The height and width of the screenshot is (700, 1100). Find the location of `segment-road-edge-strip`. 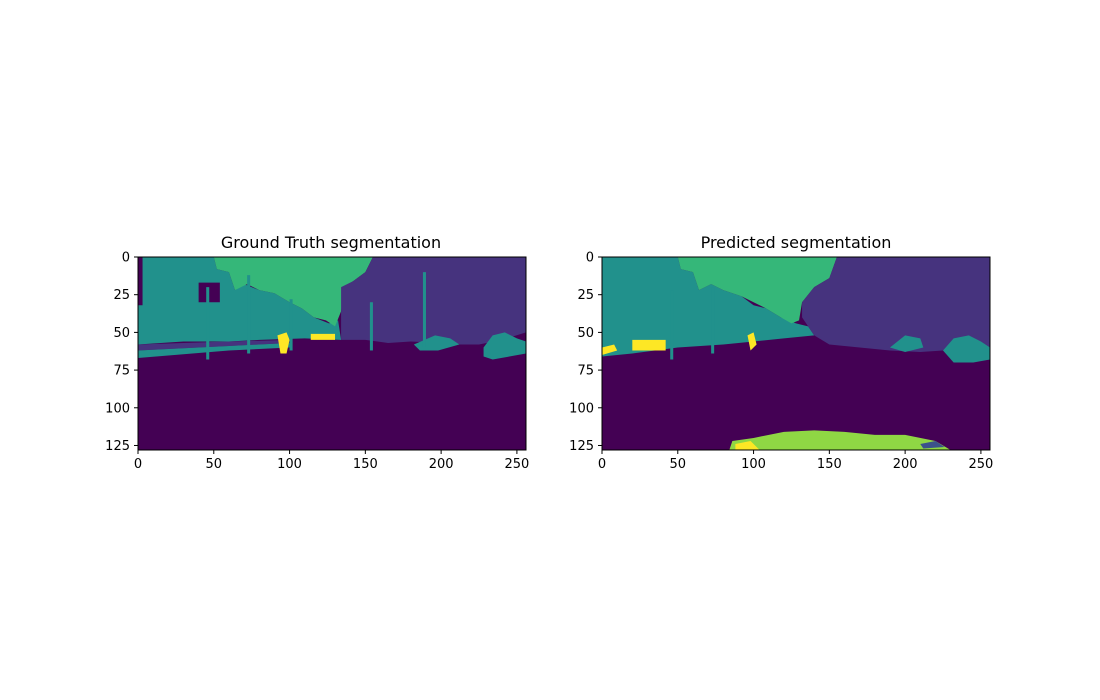

segment-road-edge-strip is located at coordinates (214, 345).